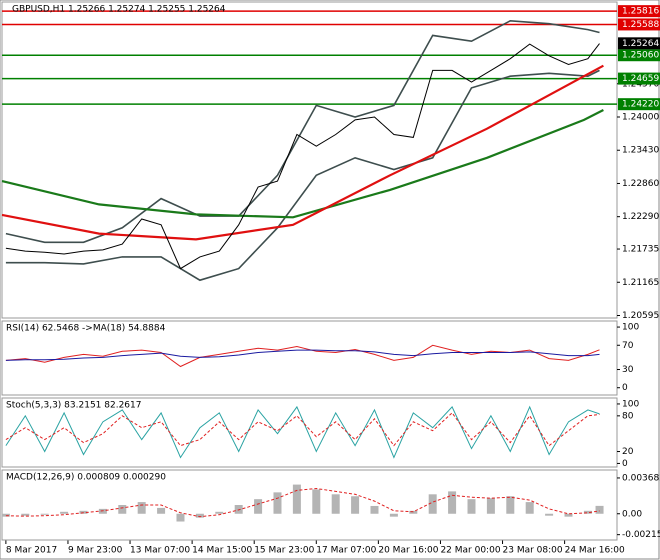 This screenshot has width=660, height=560. What do you see at coordinates (628, 370) in the screenshot?
I see `y-tick-label: 30` at bounding box center [628, 370].